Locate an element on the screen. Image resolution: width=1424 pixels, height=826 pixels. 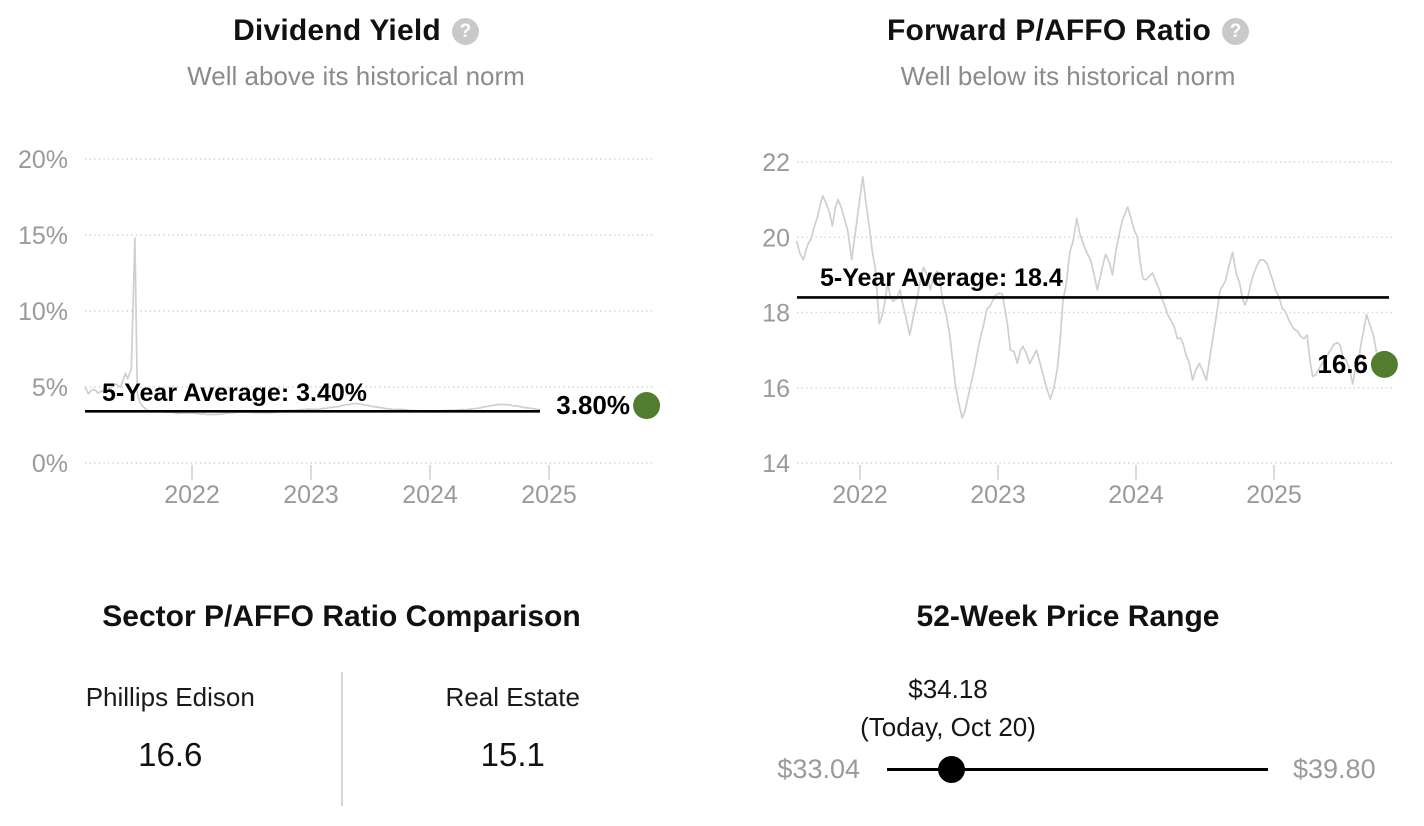
current-price: $34.18 is located at coordinates (948, 689).